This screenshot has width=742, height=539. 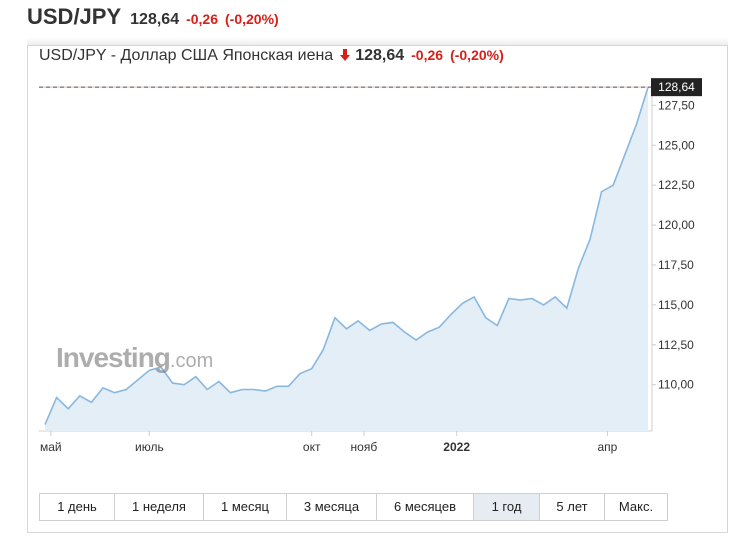 What do you see at coordinates (636, 507) in the screenshot?
I see `range-button-7: Макс.` at bounding box center [636, 507].